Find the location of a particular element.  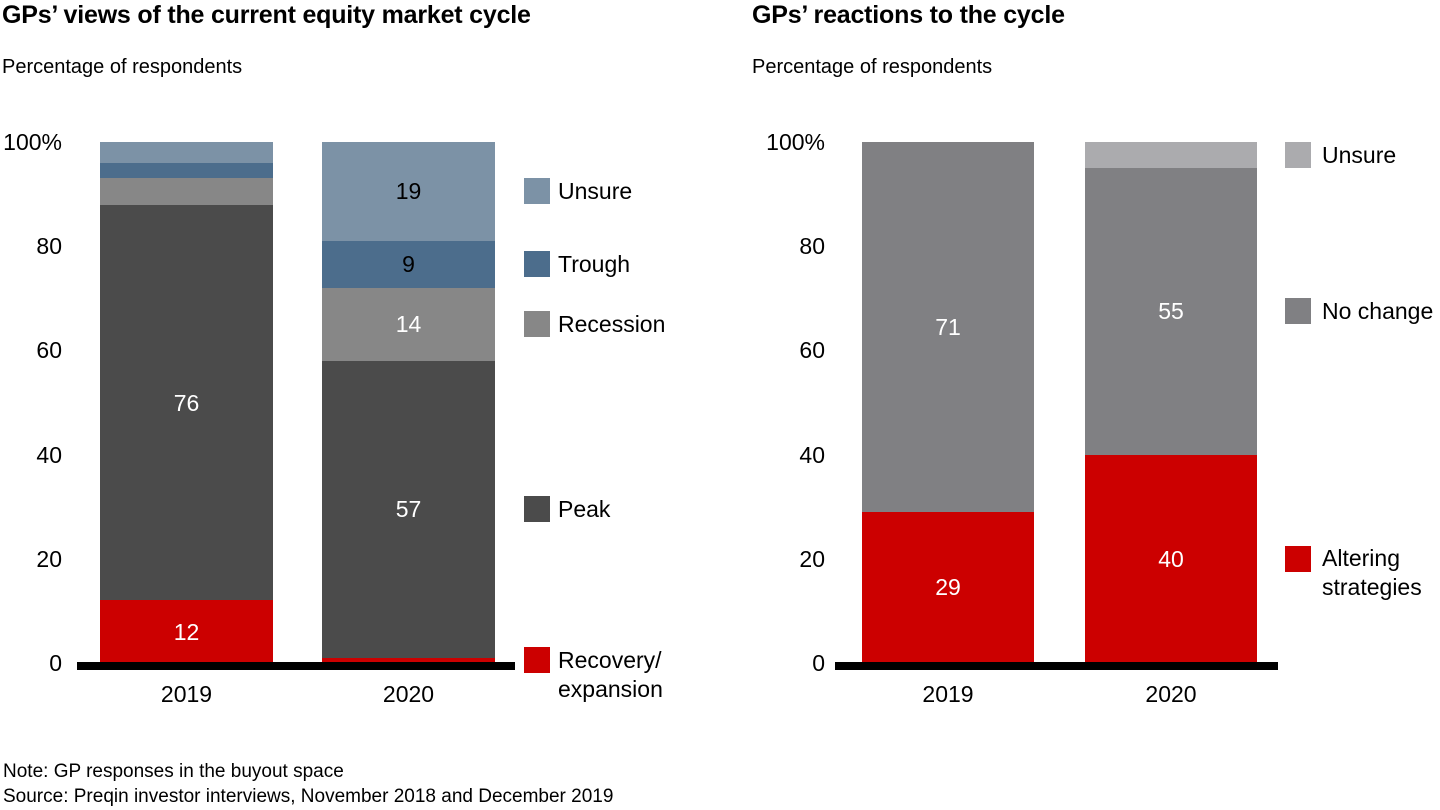

bar-value-label: 29 is located at coordinates (948, 587).